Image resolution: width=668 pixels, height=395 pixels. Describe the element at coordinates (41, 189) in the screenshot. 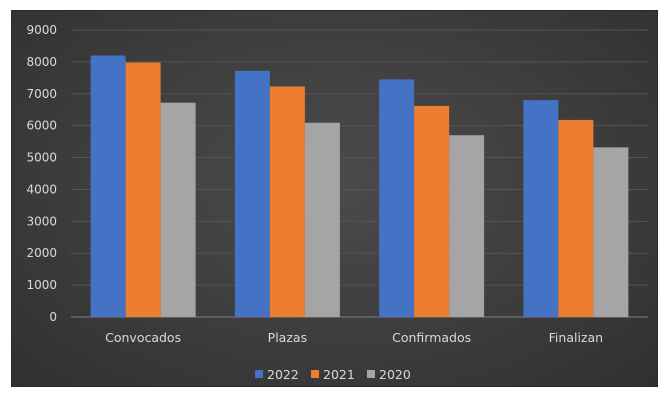

I see `y-tick-label: 4000` at that location.